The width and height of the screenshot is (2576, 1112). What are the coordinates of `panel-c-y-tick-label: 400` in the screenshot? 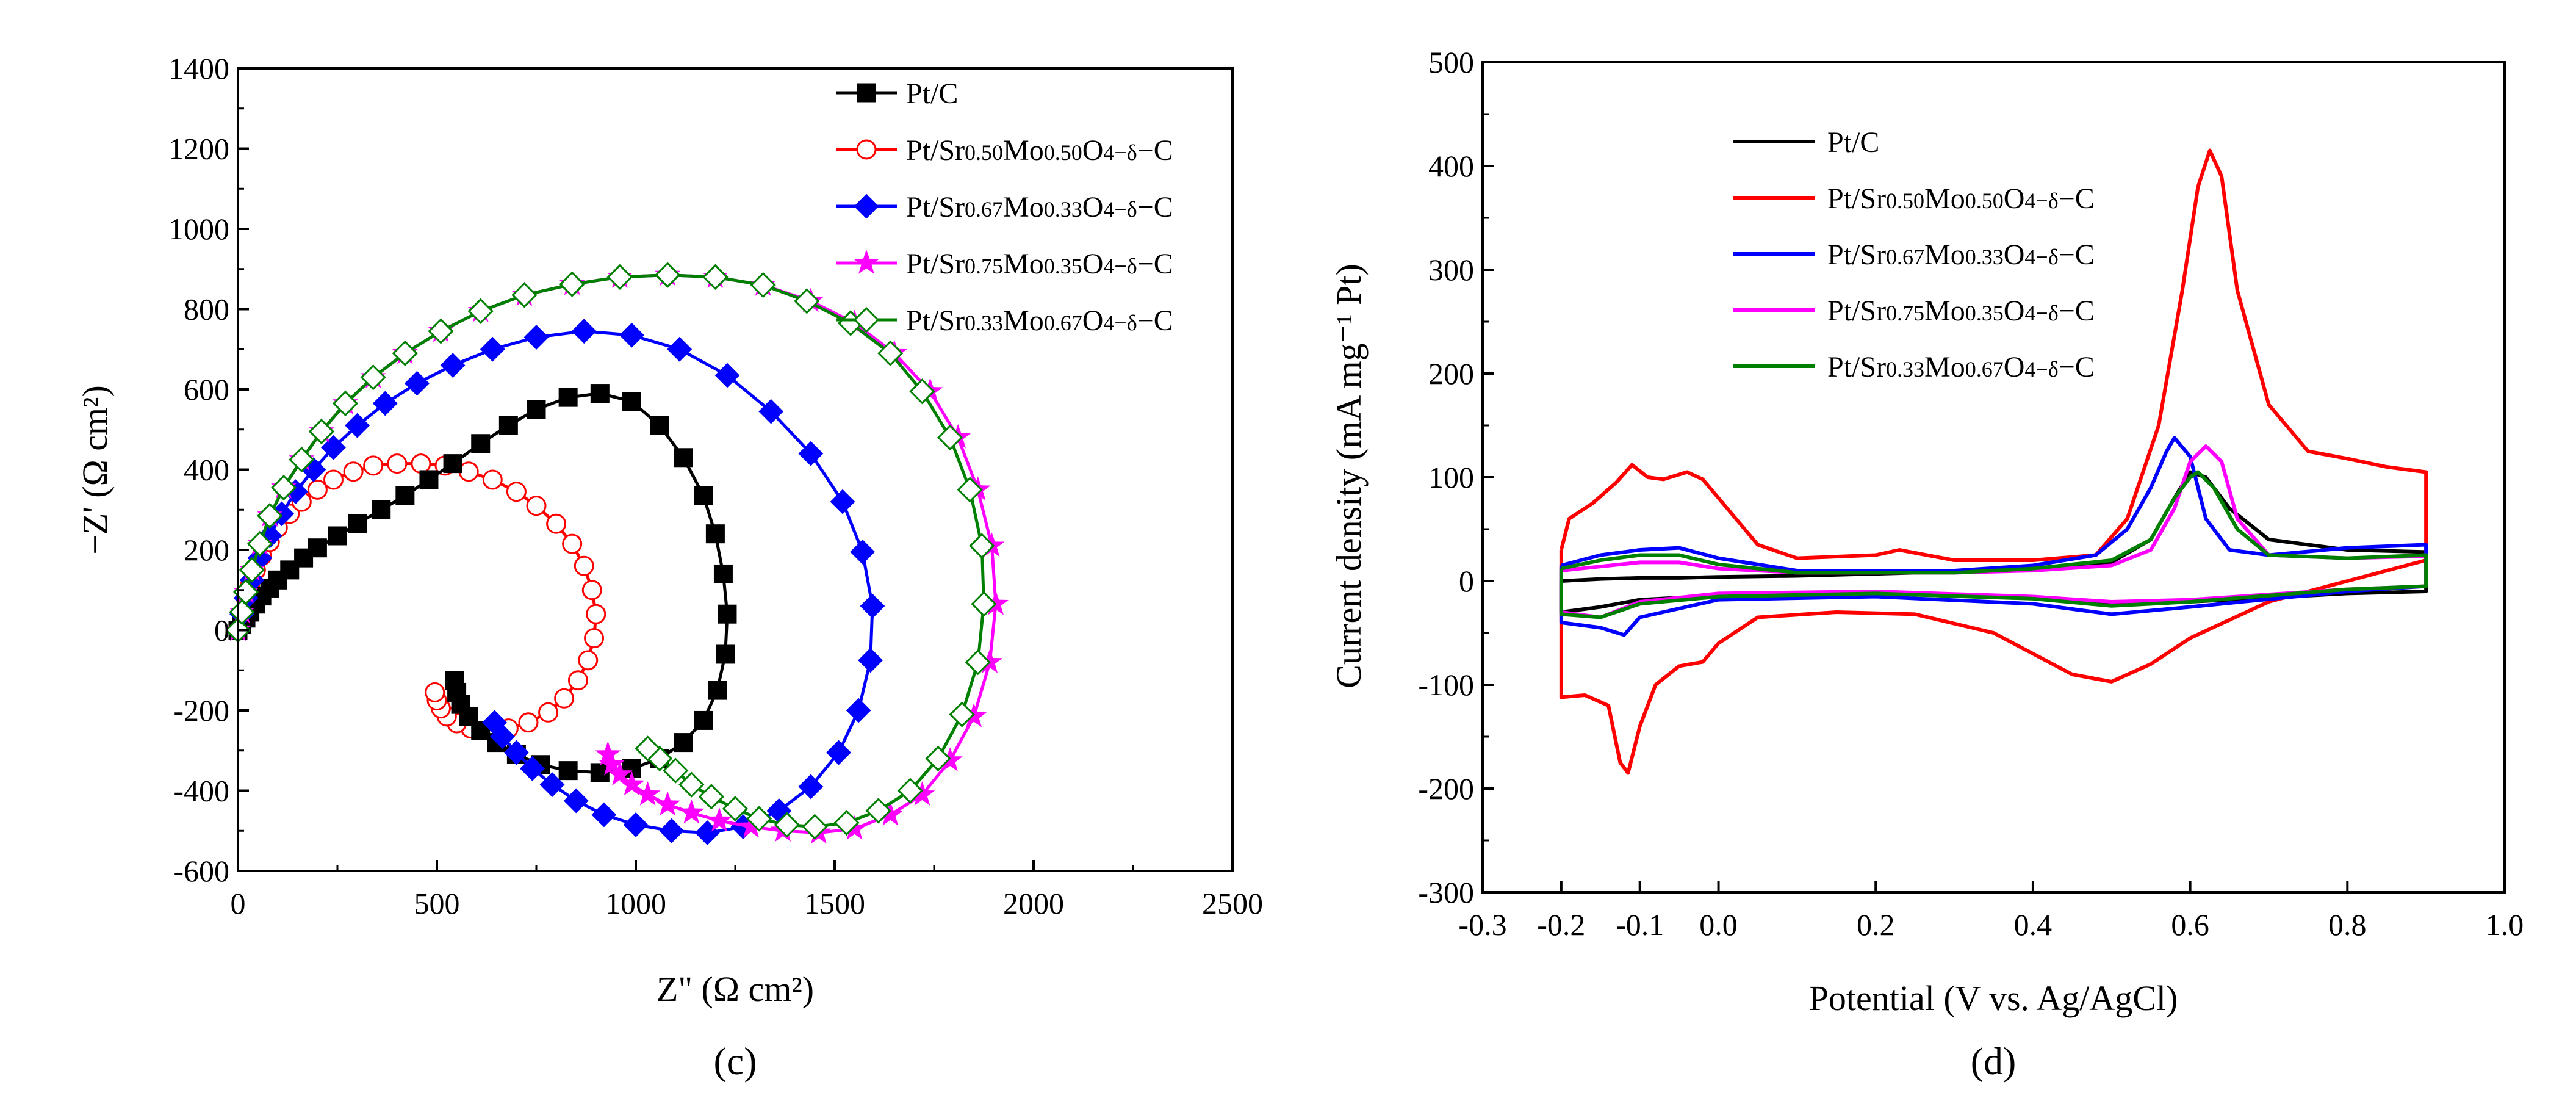 It's located at (206, 470).